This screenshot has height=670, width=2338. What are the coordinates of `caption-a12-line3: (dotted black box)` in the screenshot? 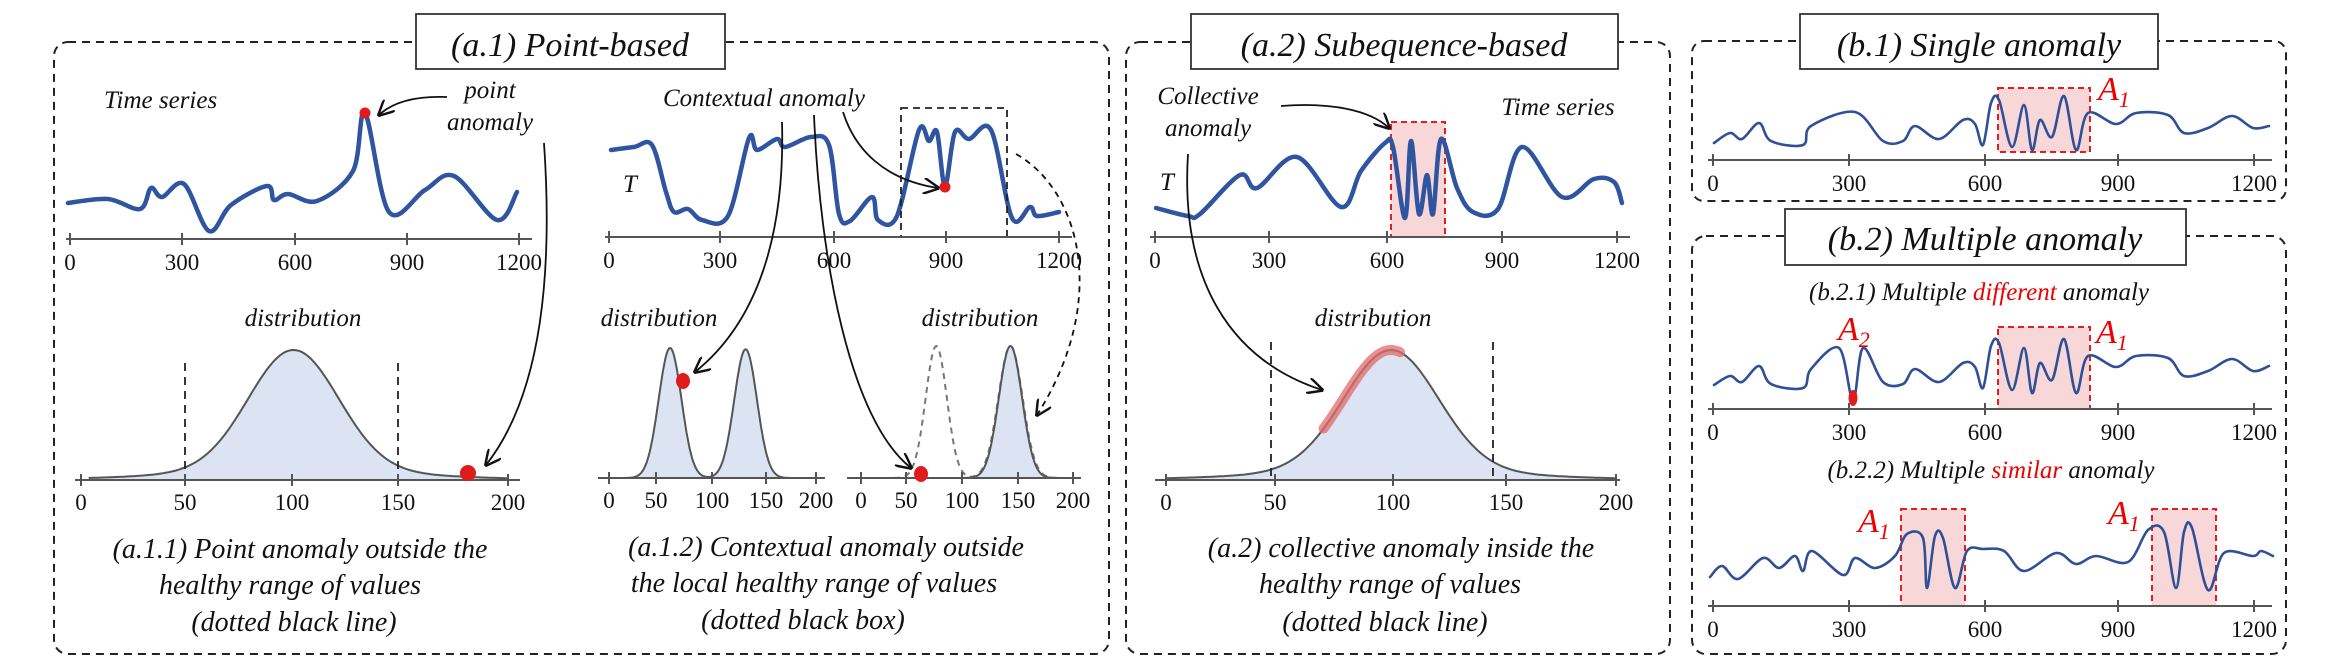 It's located at (803, 620).